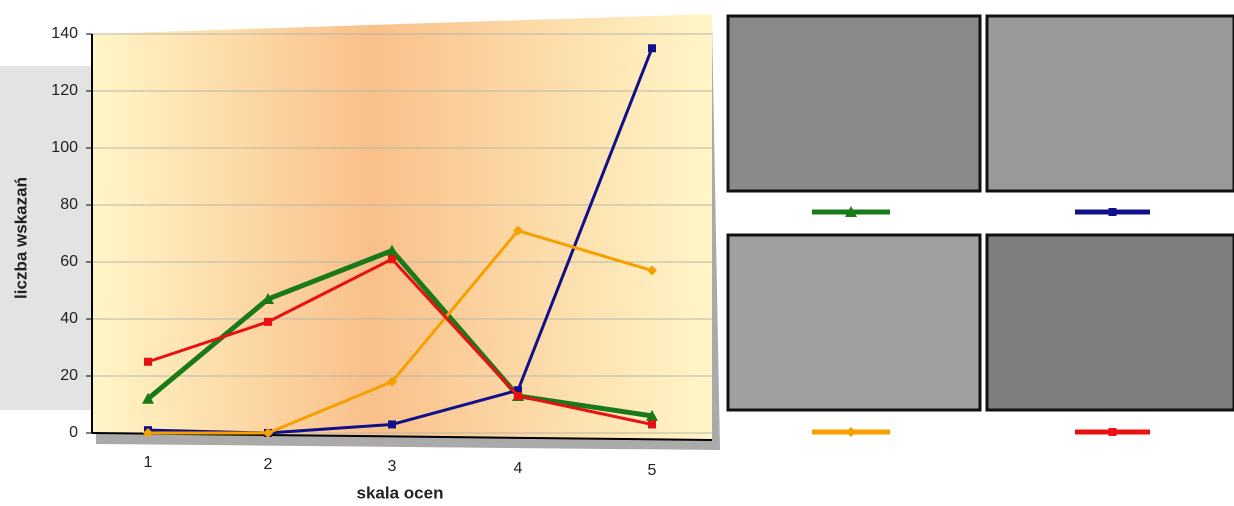  I want to click on y-tick-label: 60, so click(69, 261).